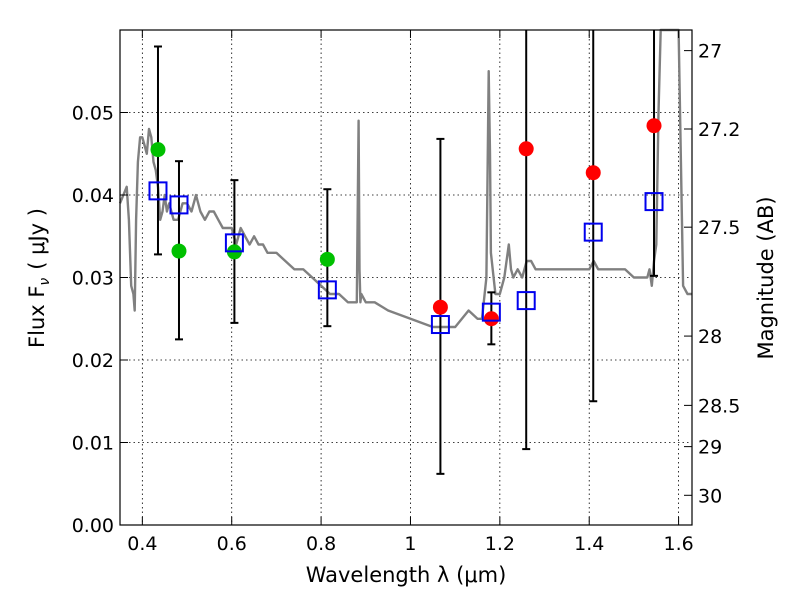  I want to click on y-tick-label: 0.00, so click(93, 526).